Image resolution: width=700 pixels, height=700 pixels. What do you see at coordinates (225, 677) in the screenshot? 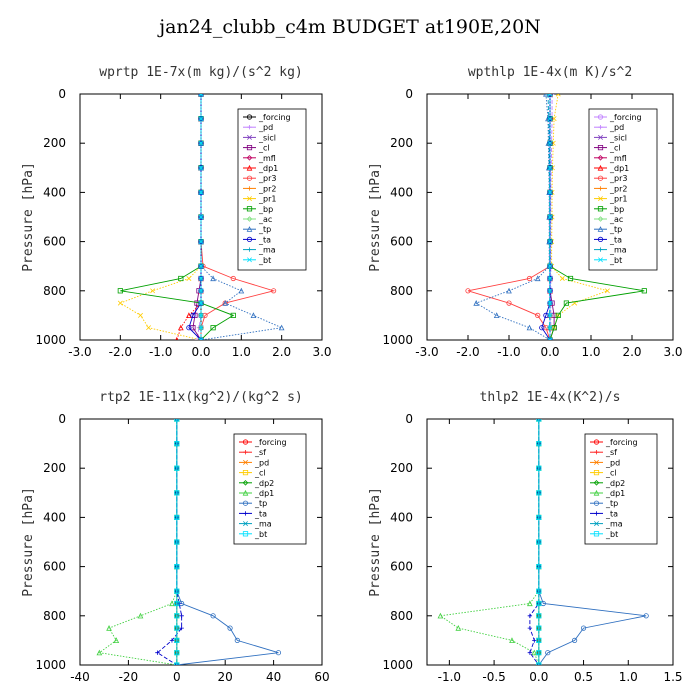
I see `x-tick-label: 20` at bounding box center [225, 677].